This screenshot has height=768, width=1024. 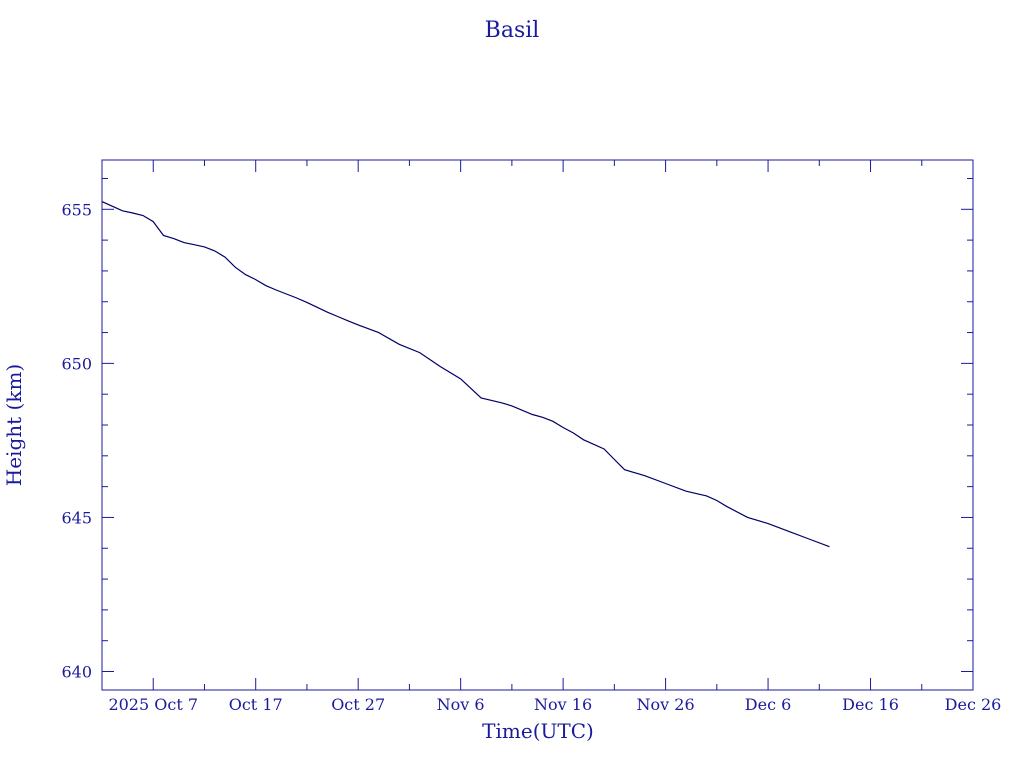 I want to click on y-tick-label: 655, so click(x=76, y=209).